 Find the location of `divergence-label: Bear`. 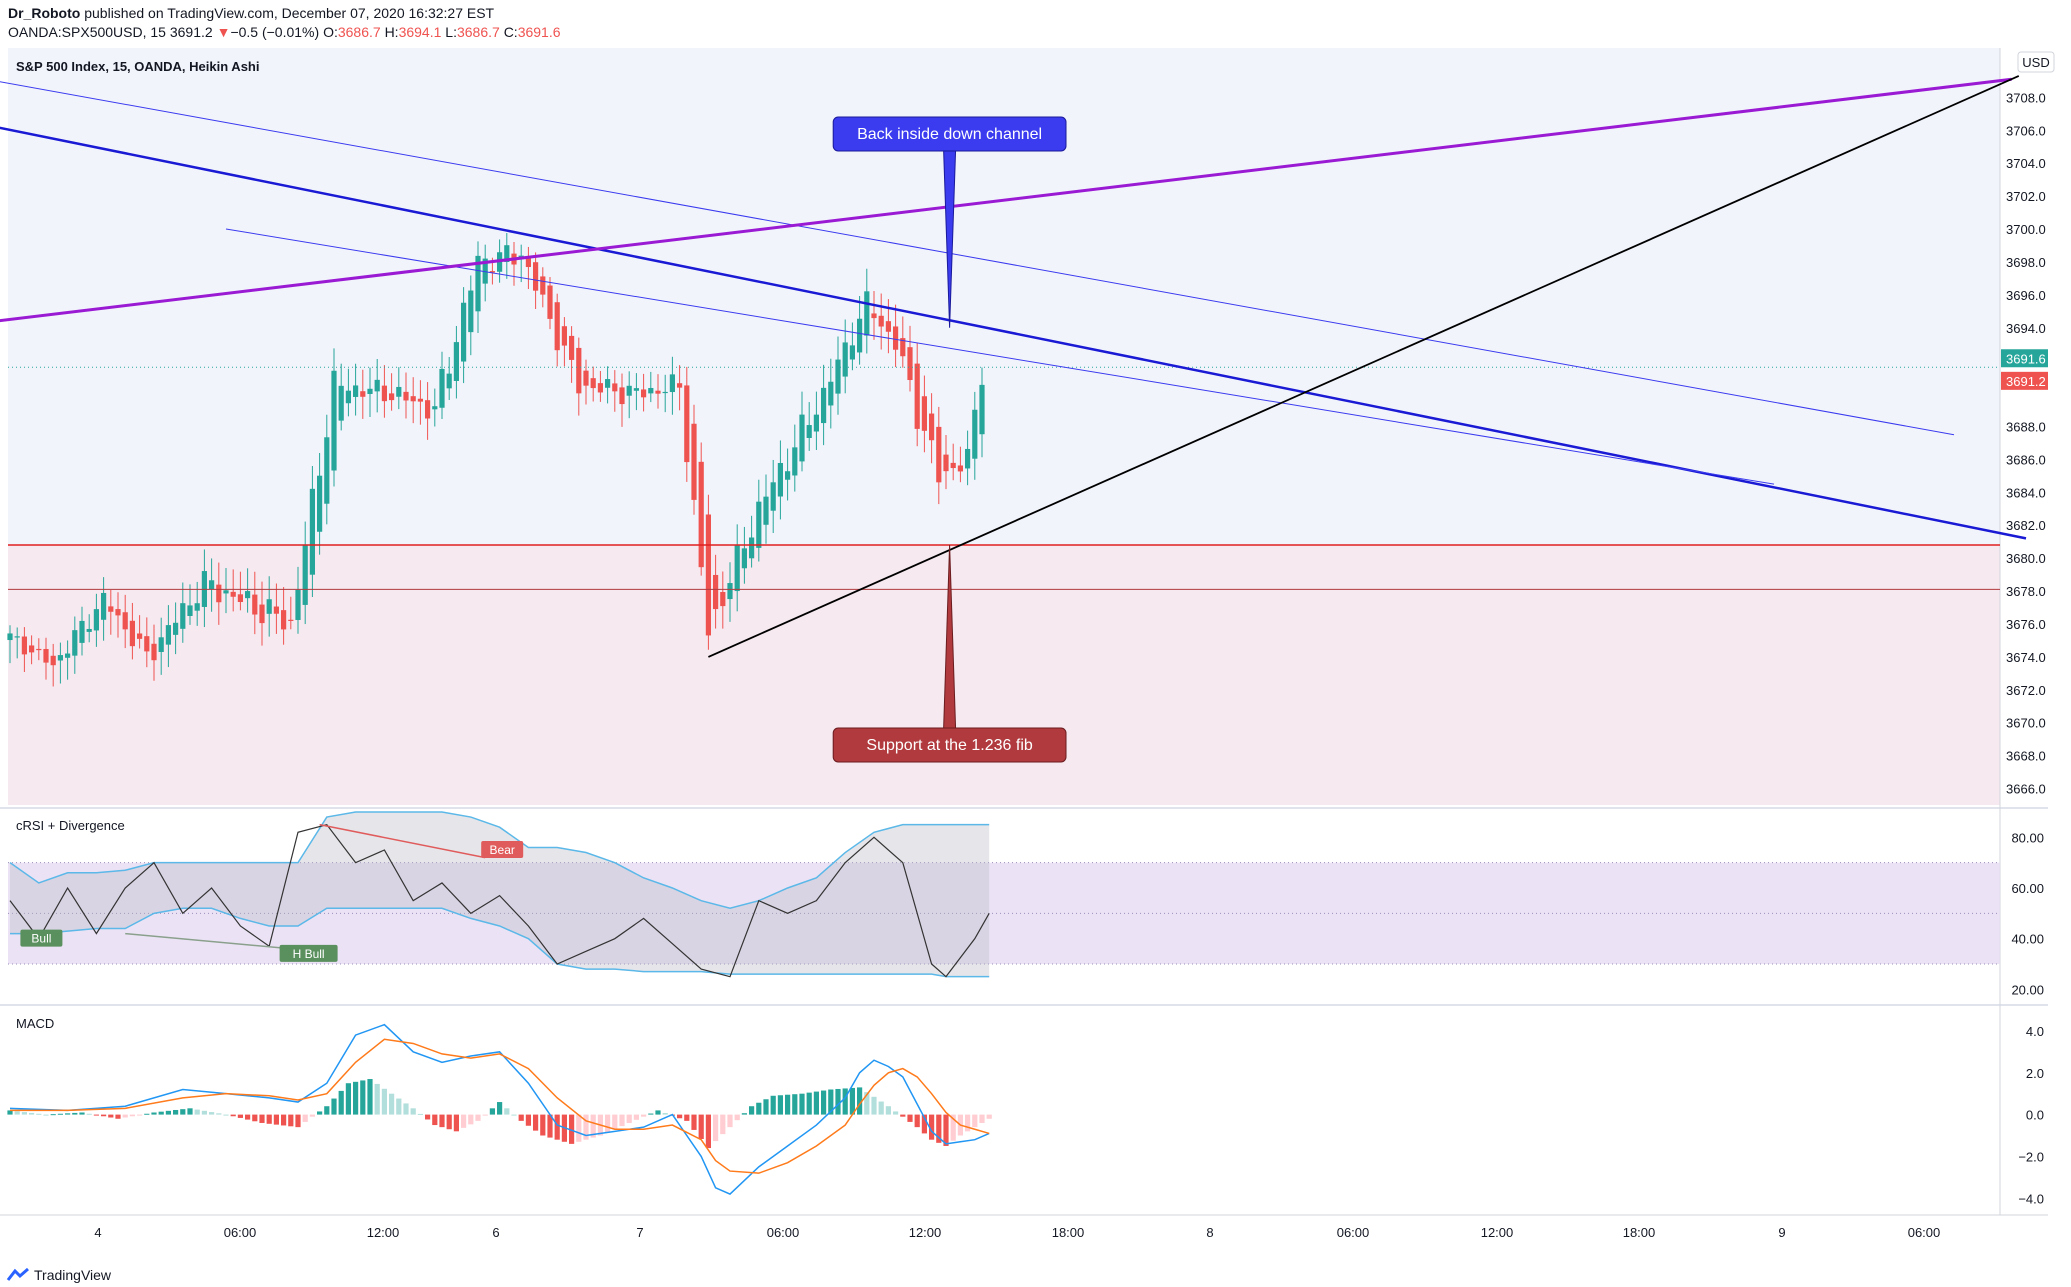

divergence-label: Bear is located at coordinates (502, 849).